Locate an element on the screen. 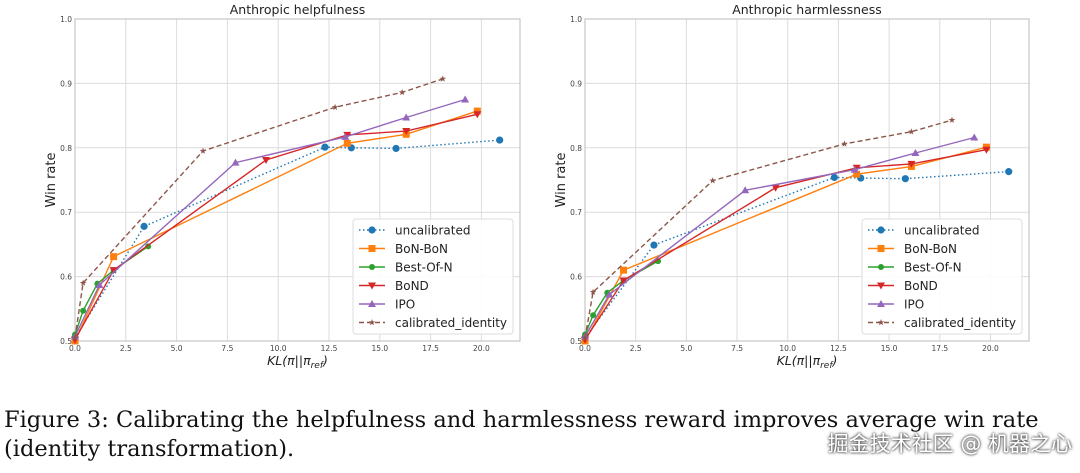 This screenshot has width=1080, height=473. x-tick-label: 20.0 is located at coordinates (481, 348).